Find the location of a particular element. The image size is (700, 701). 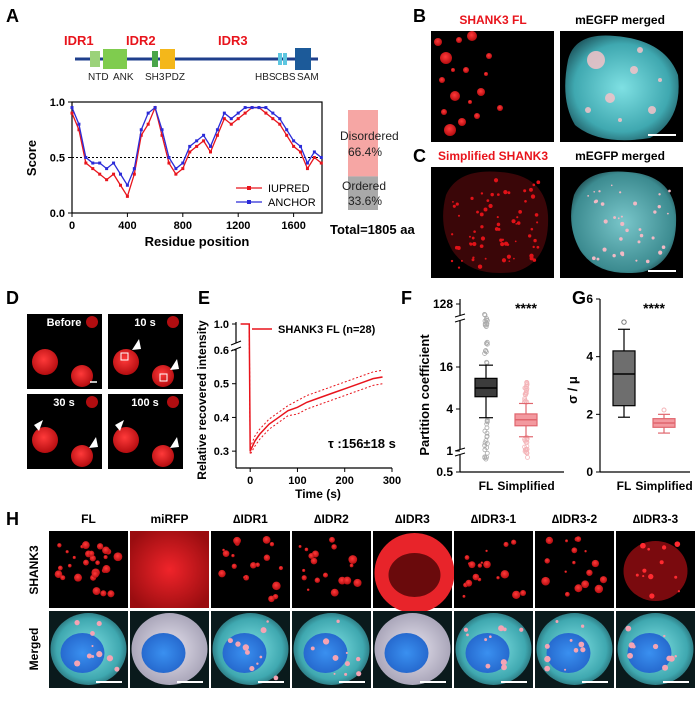

frap-label-30s: 30 s is located at coordinates (63, 403).